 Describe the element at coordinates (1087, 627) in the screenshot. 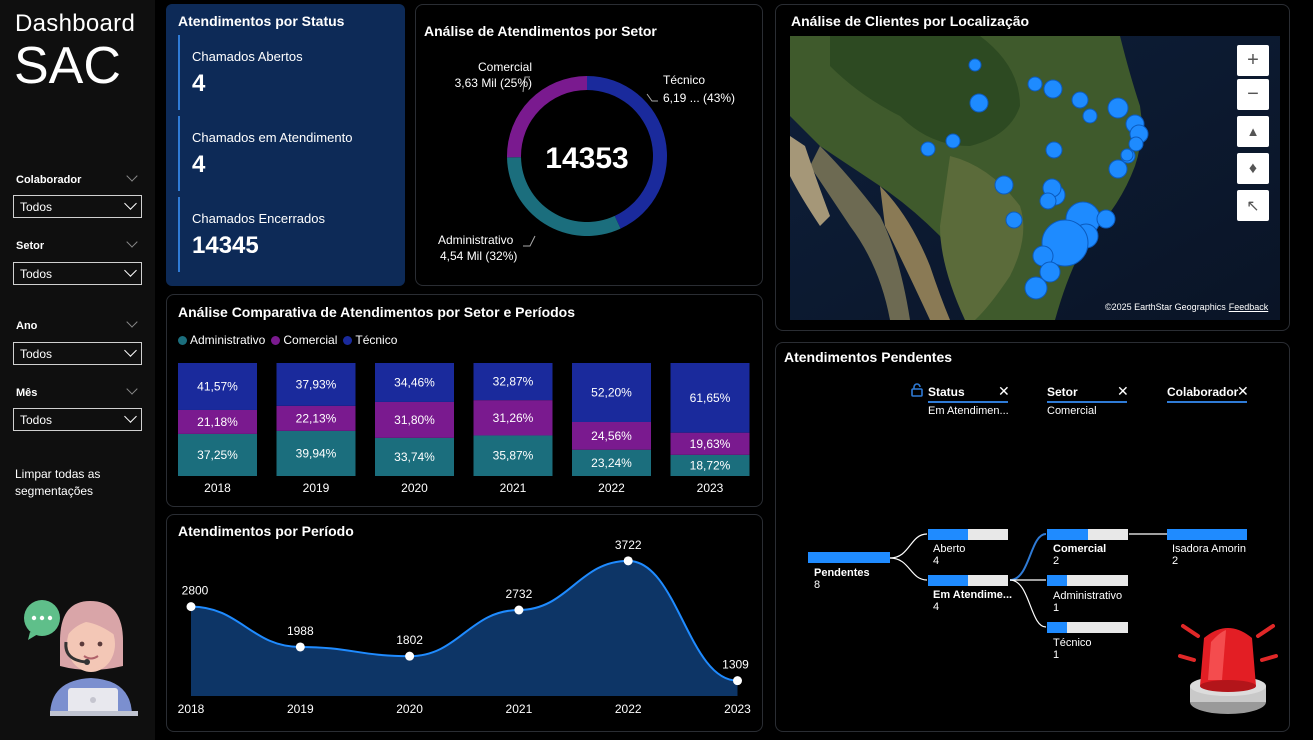

I see `tree-node-tecnico` at that location.